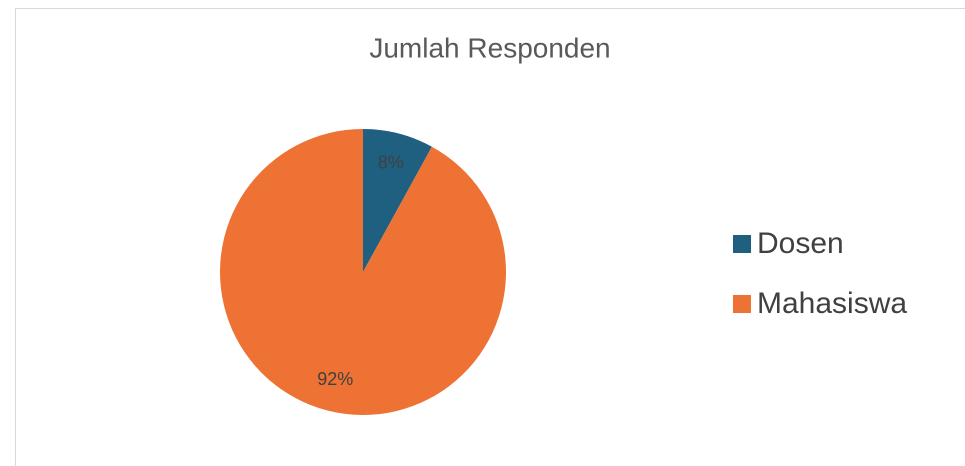  I want to click on chart-title: Jumlah Responden, so click(489, 47).